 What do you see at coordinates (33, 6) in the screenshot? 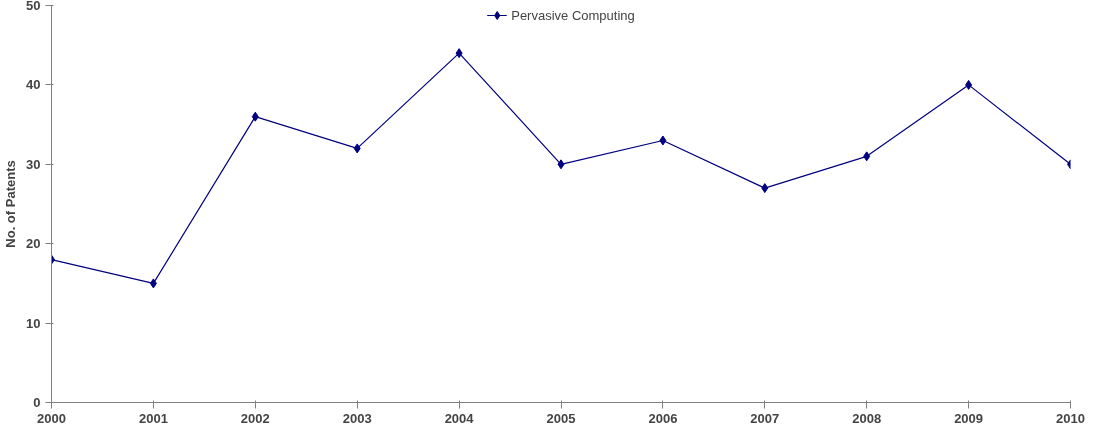
I see `y-tick-label: 50` at bounding box center [33, 6].